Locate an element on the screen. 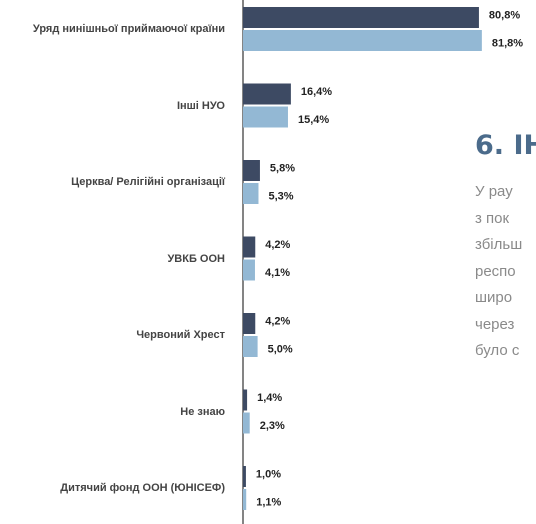 This screenshot has height=524, width=536. category-label: Не знаю is located at coordinates (202, 411).